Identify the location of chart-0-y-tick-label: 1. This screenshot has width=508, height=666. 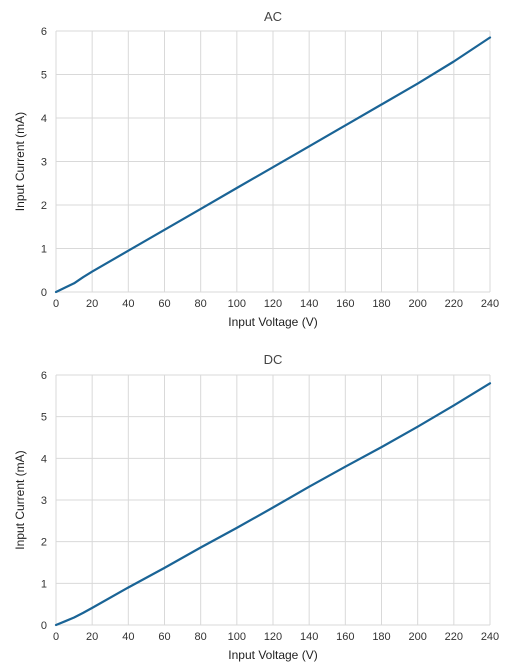
(44, 250).